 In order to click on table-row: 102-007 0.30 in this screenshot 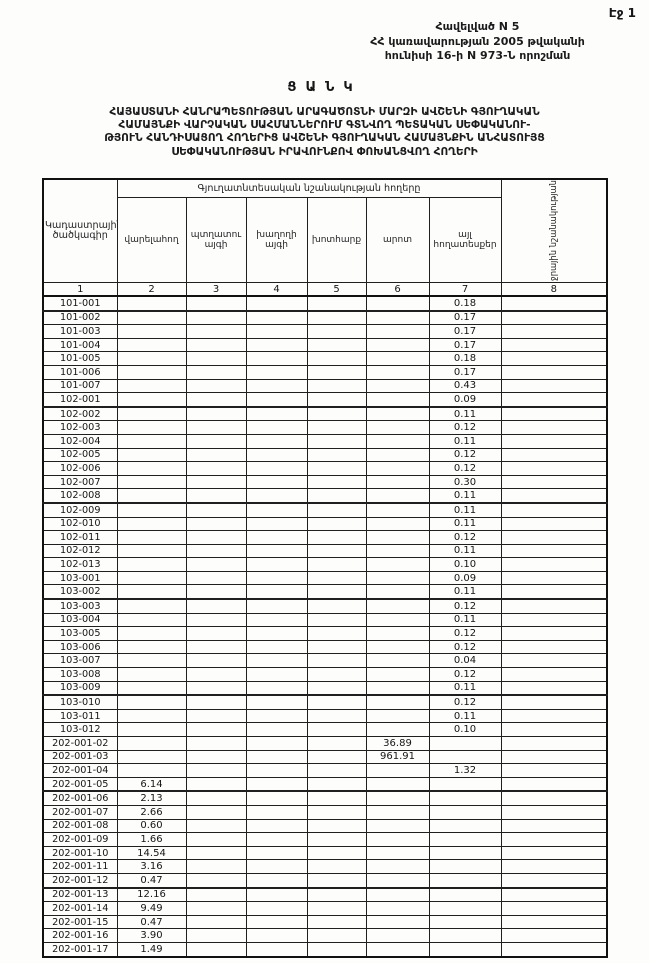, I will do `click(325, 482)`.